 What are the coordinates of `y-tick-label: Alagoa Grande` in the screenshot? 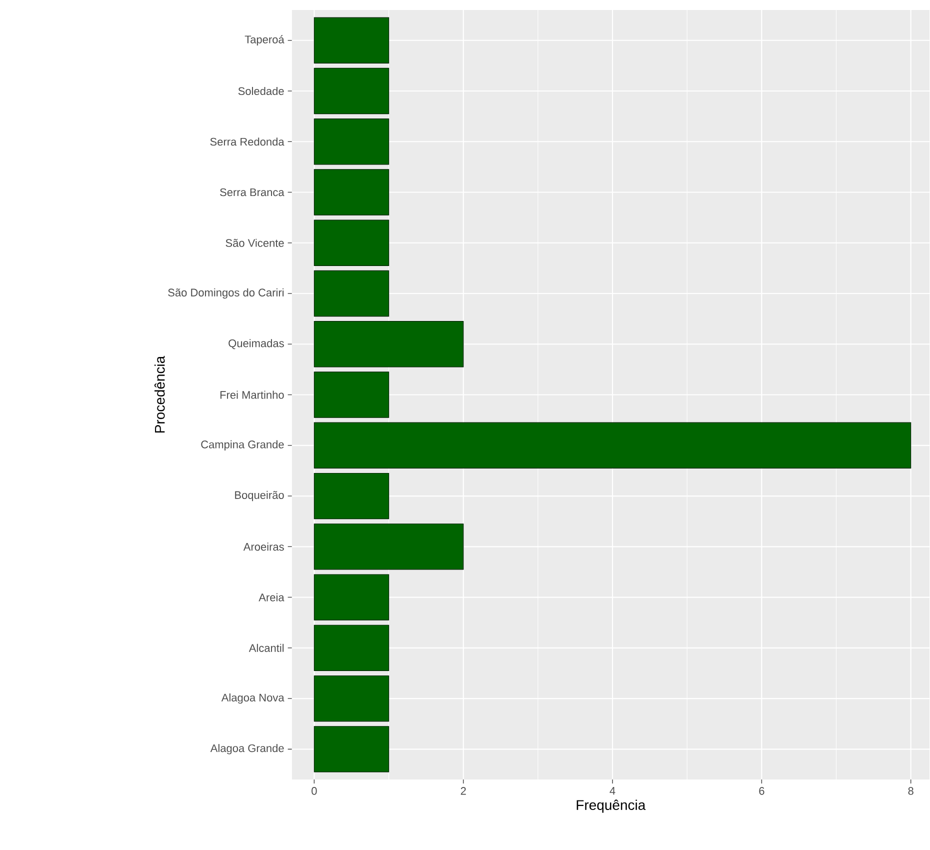 It's located at (247, 749).